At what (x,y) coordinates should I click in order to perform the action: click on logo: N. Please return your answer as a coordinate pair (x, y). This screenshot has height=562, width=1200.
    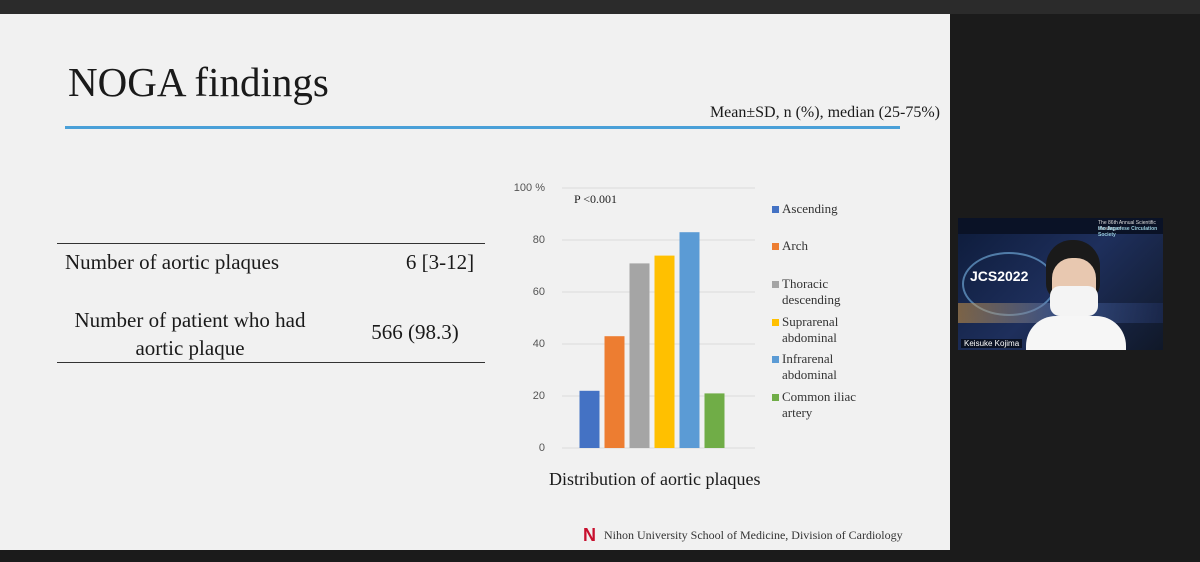
    Looking at the image, I should click on (589, 535).